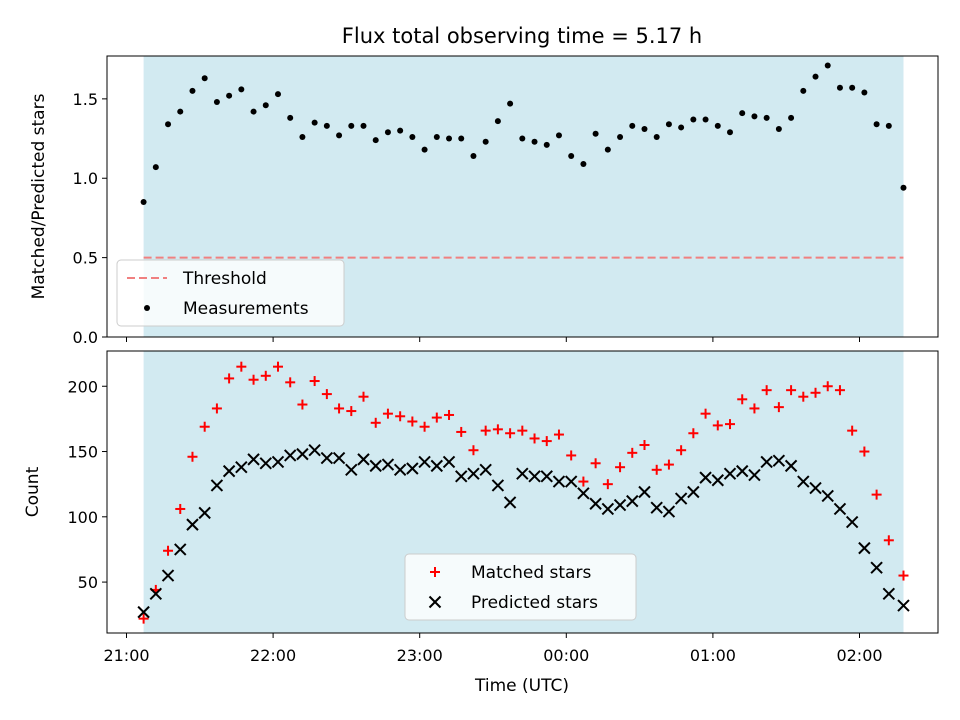 Image resolution: width=960 pixels, height=720 pixels. Describe the element at coordinates (82, 452) in the screenshot. I see `y-tick-label: 150` at that location.